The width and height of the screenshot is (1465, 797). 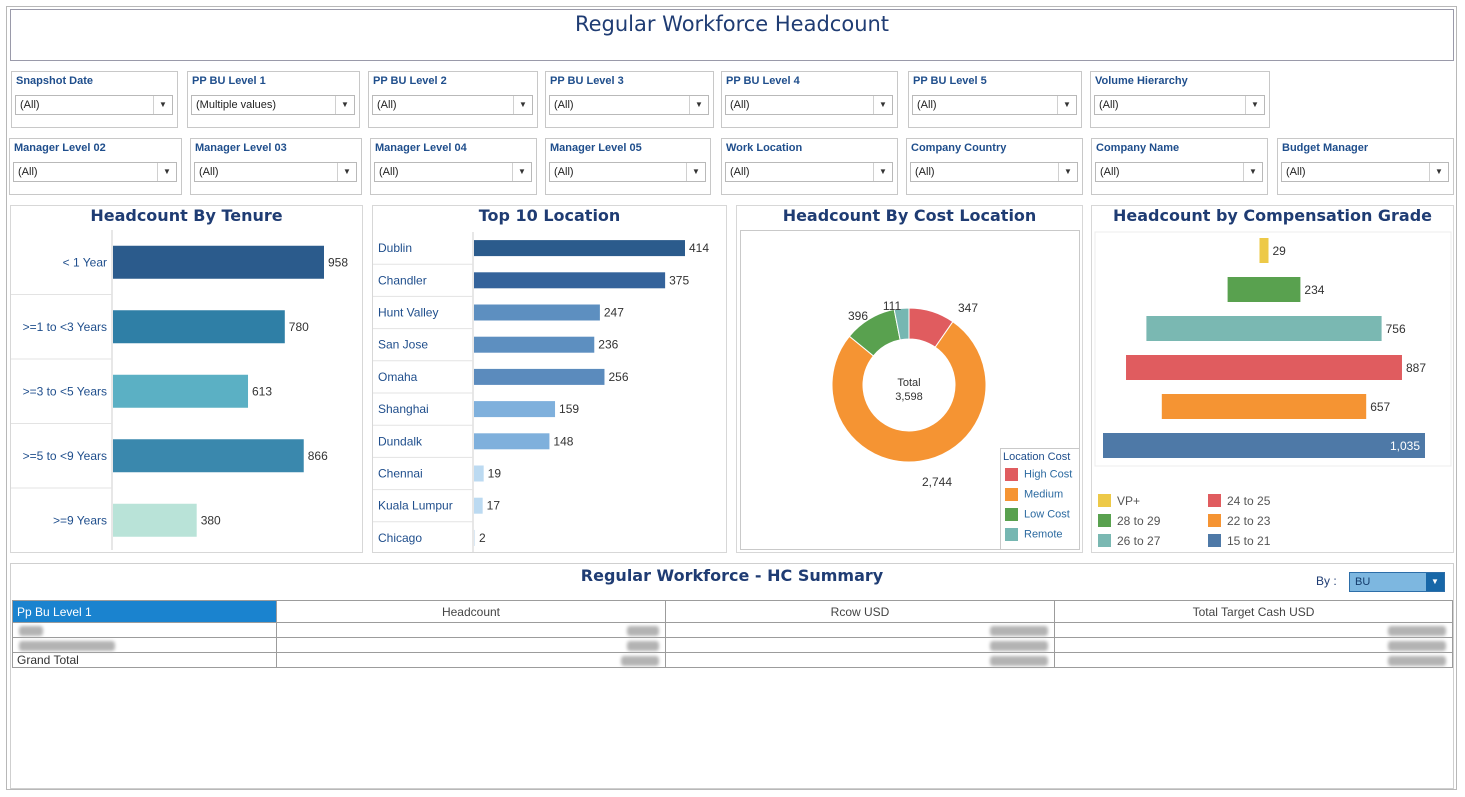 I want to click on legend-item-low-cost: Low Cost, so click(x=1037, y=514).